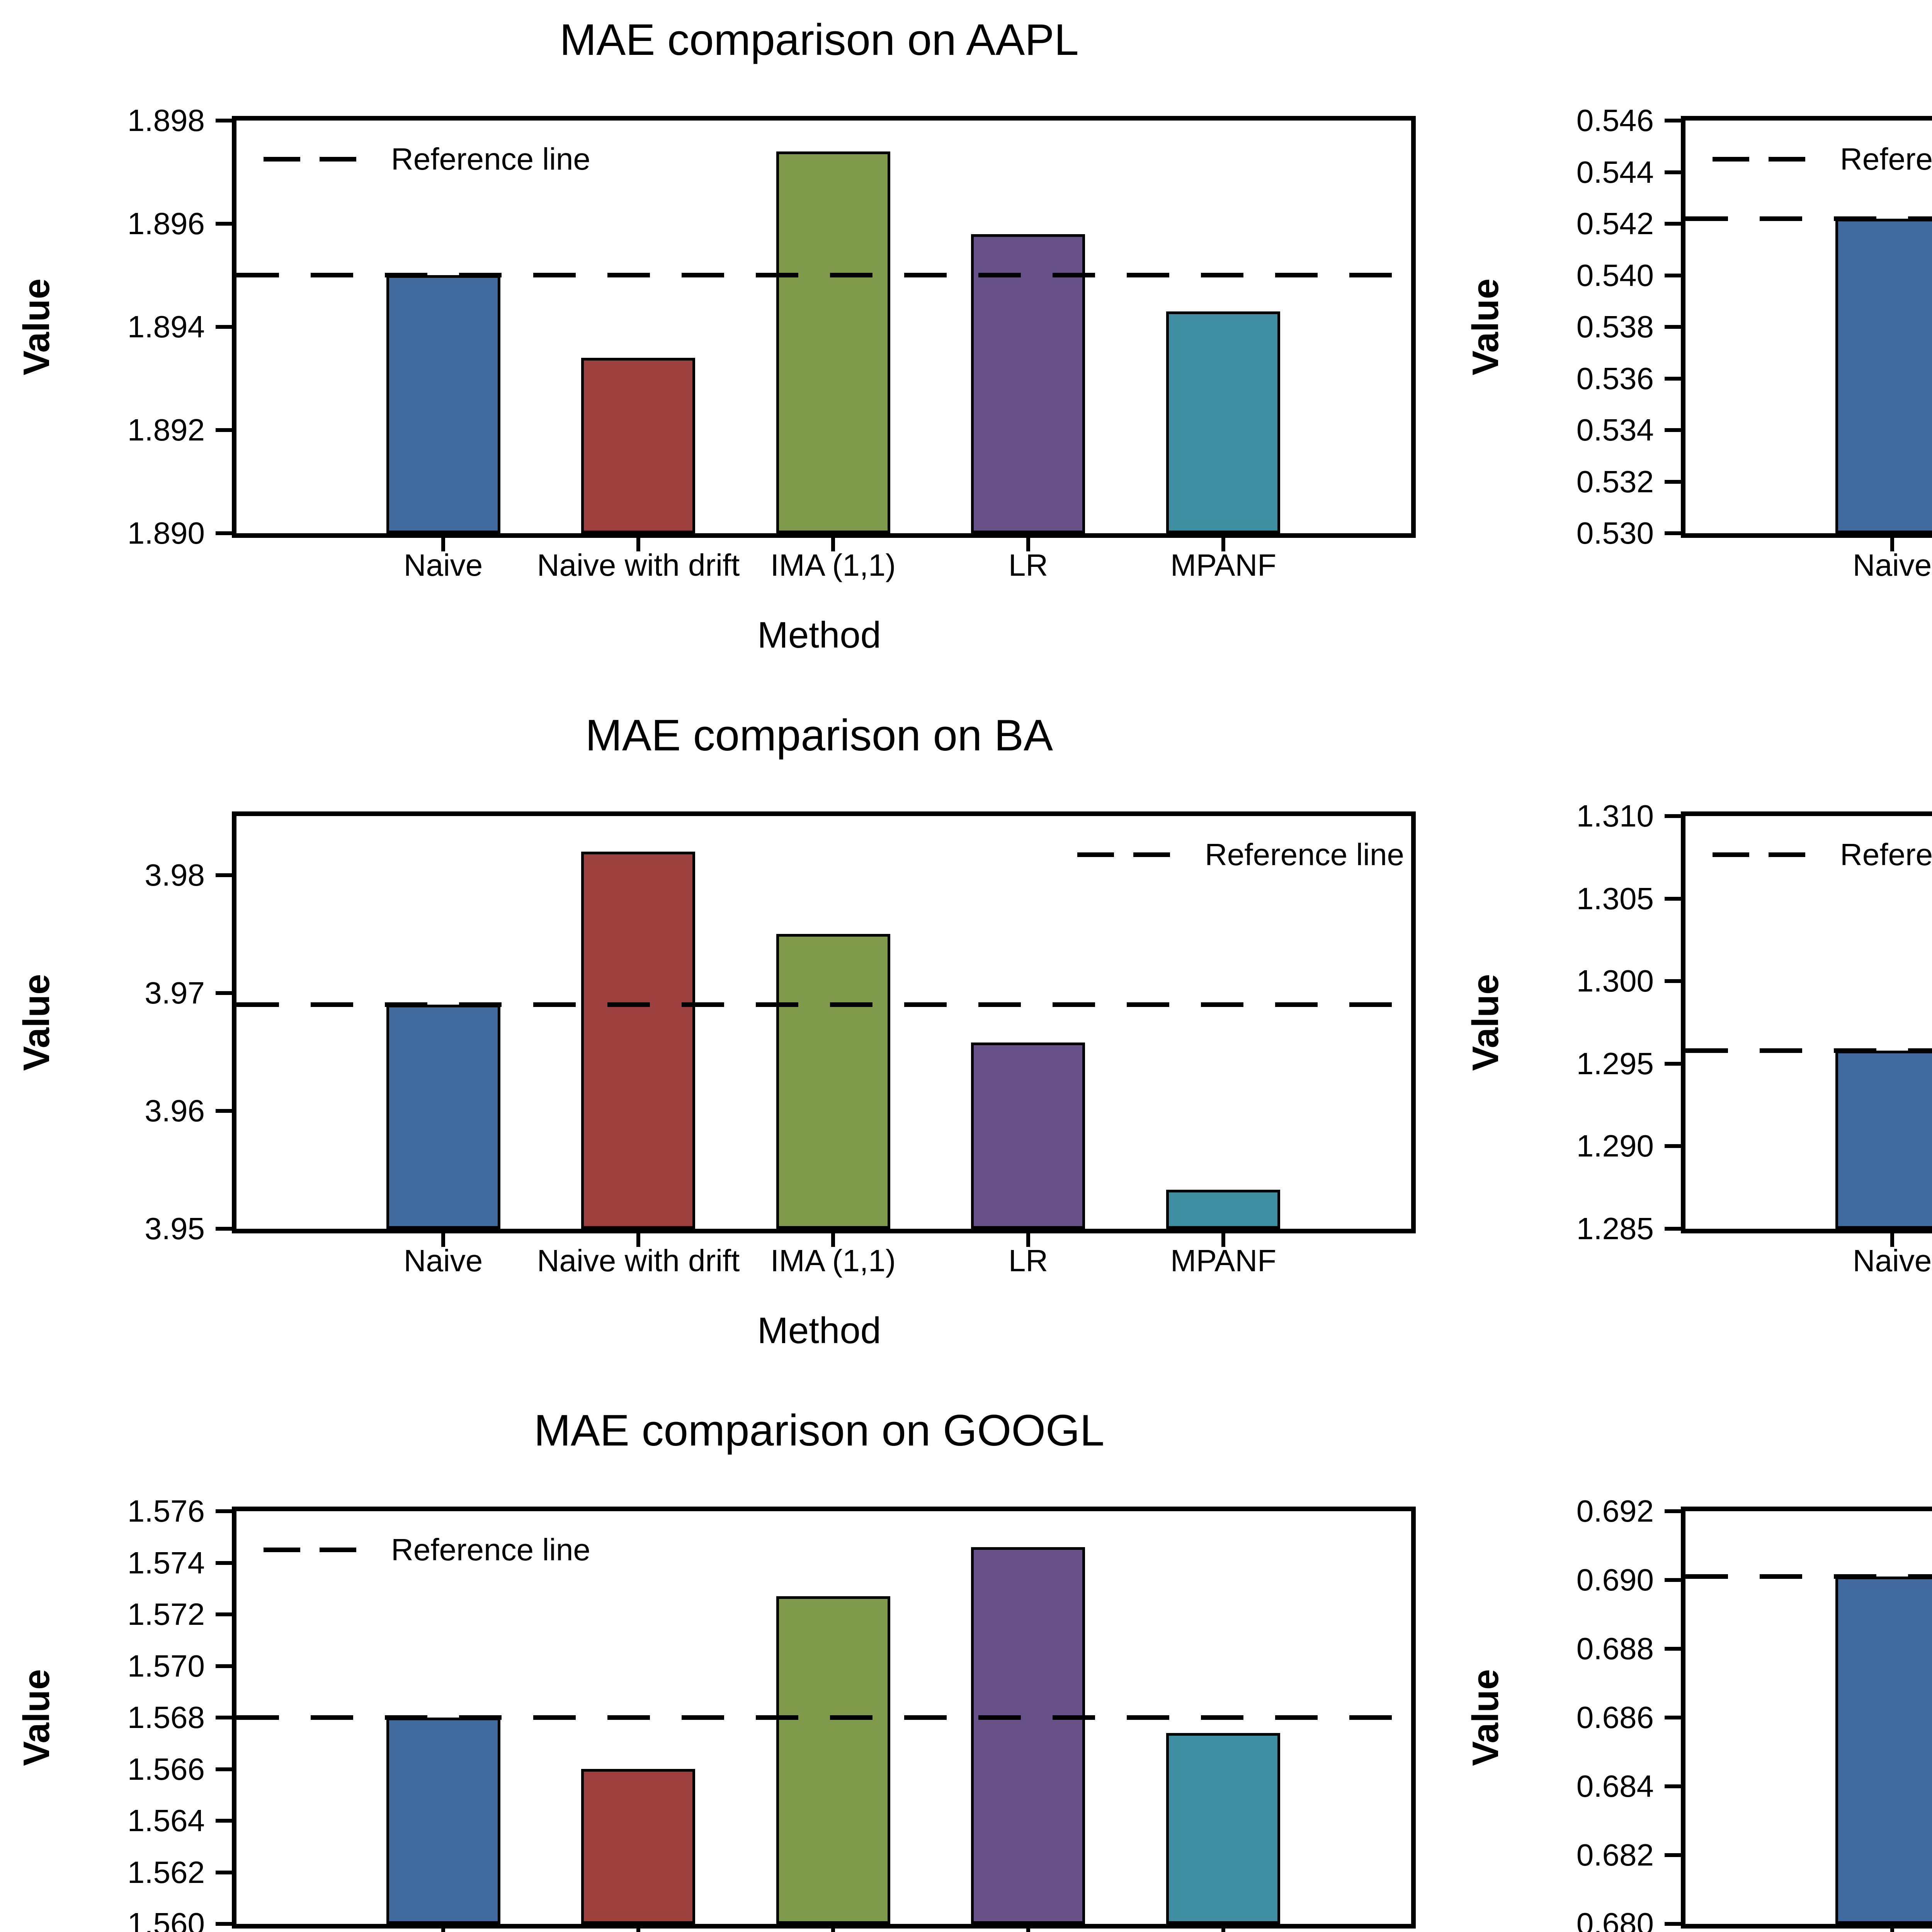  What do you see at coordinates (1615, 1580) in the screenshot?
I see `y-tick-label: 0.690` at bounding box center [1615, 1580].